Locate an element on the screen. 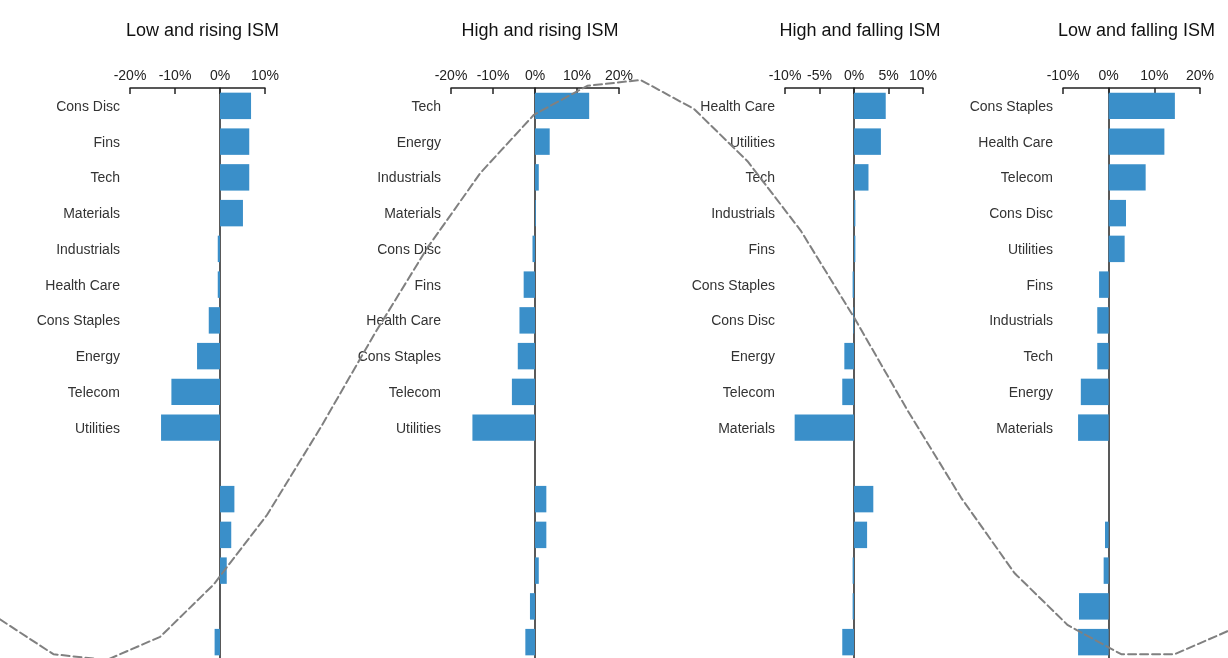  x-tick-label: 5% is located at coordinates (888, 75).